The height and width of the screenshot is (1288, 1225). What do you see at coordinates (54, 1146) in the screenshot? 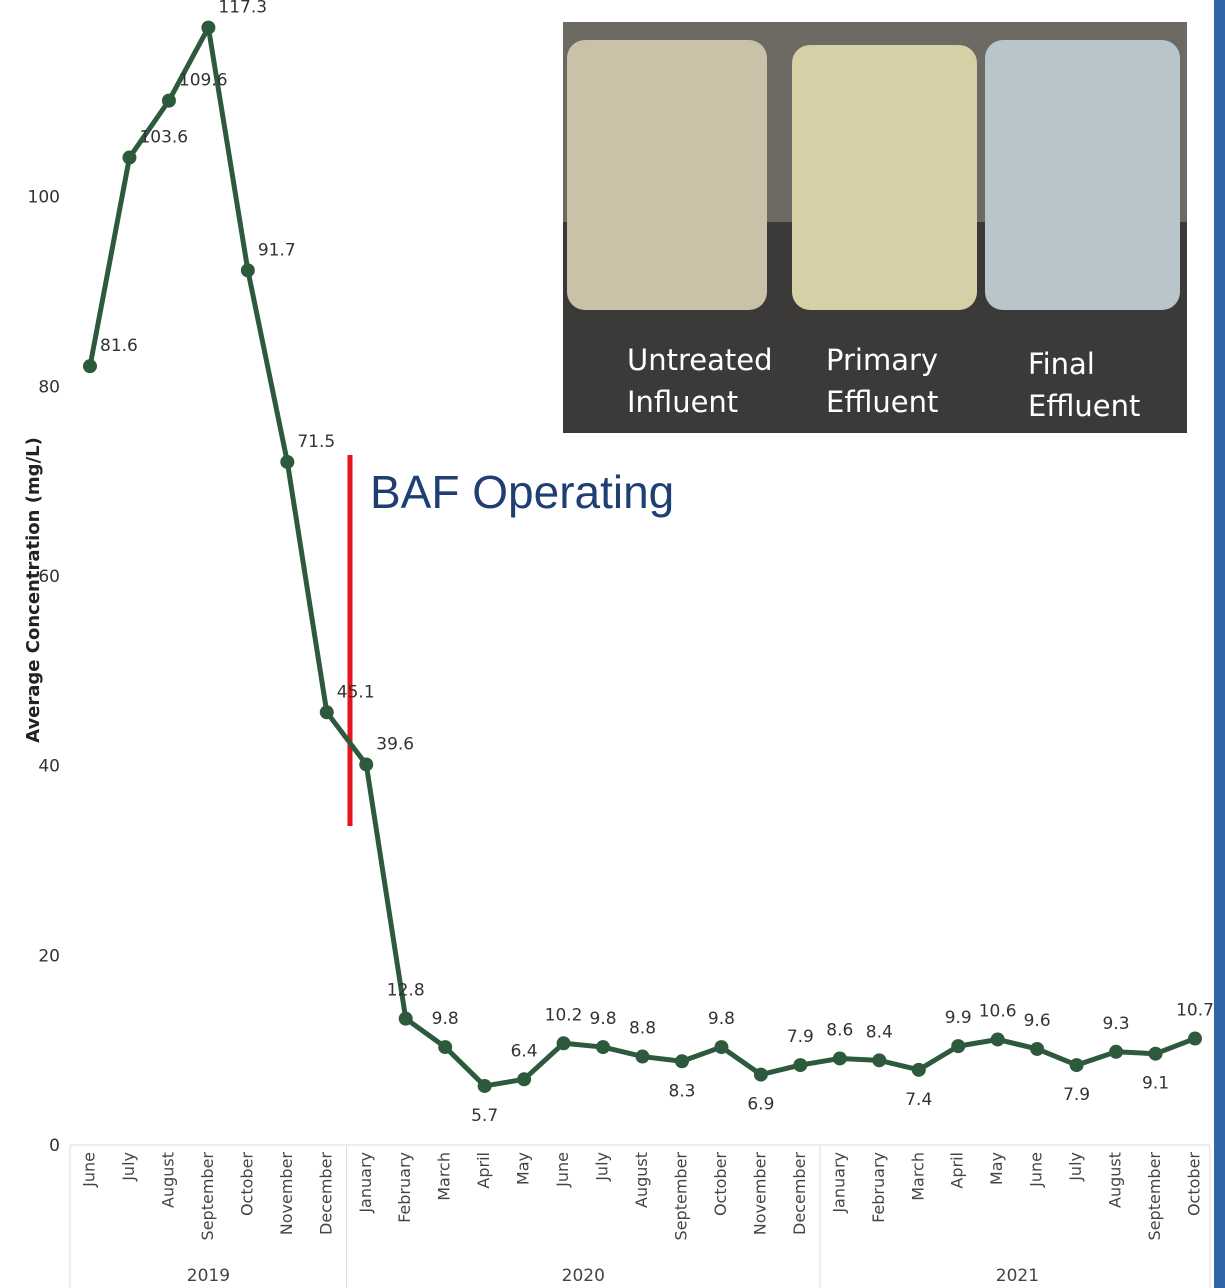
I see `y-tick-label: 0` at bounding box center [54, 1146].